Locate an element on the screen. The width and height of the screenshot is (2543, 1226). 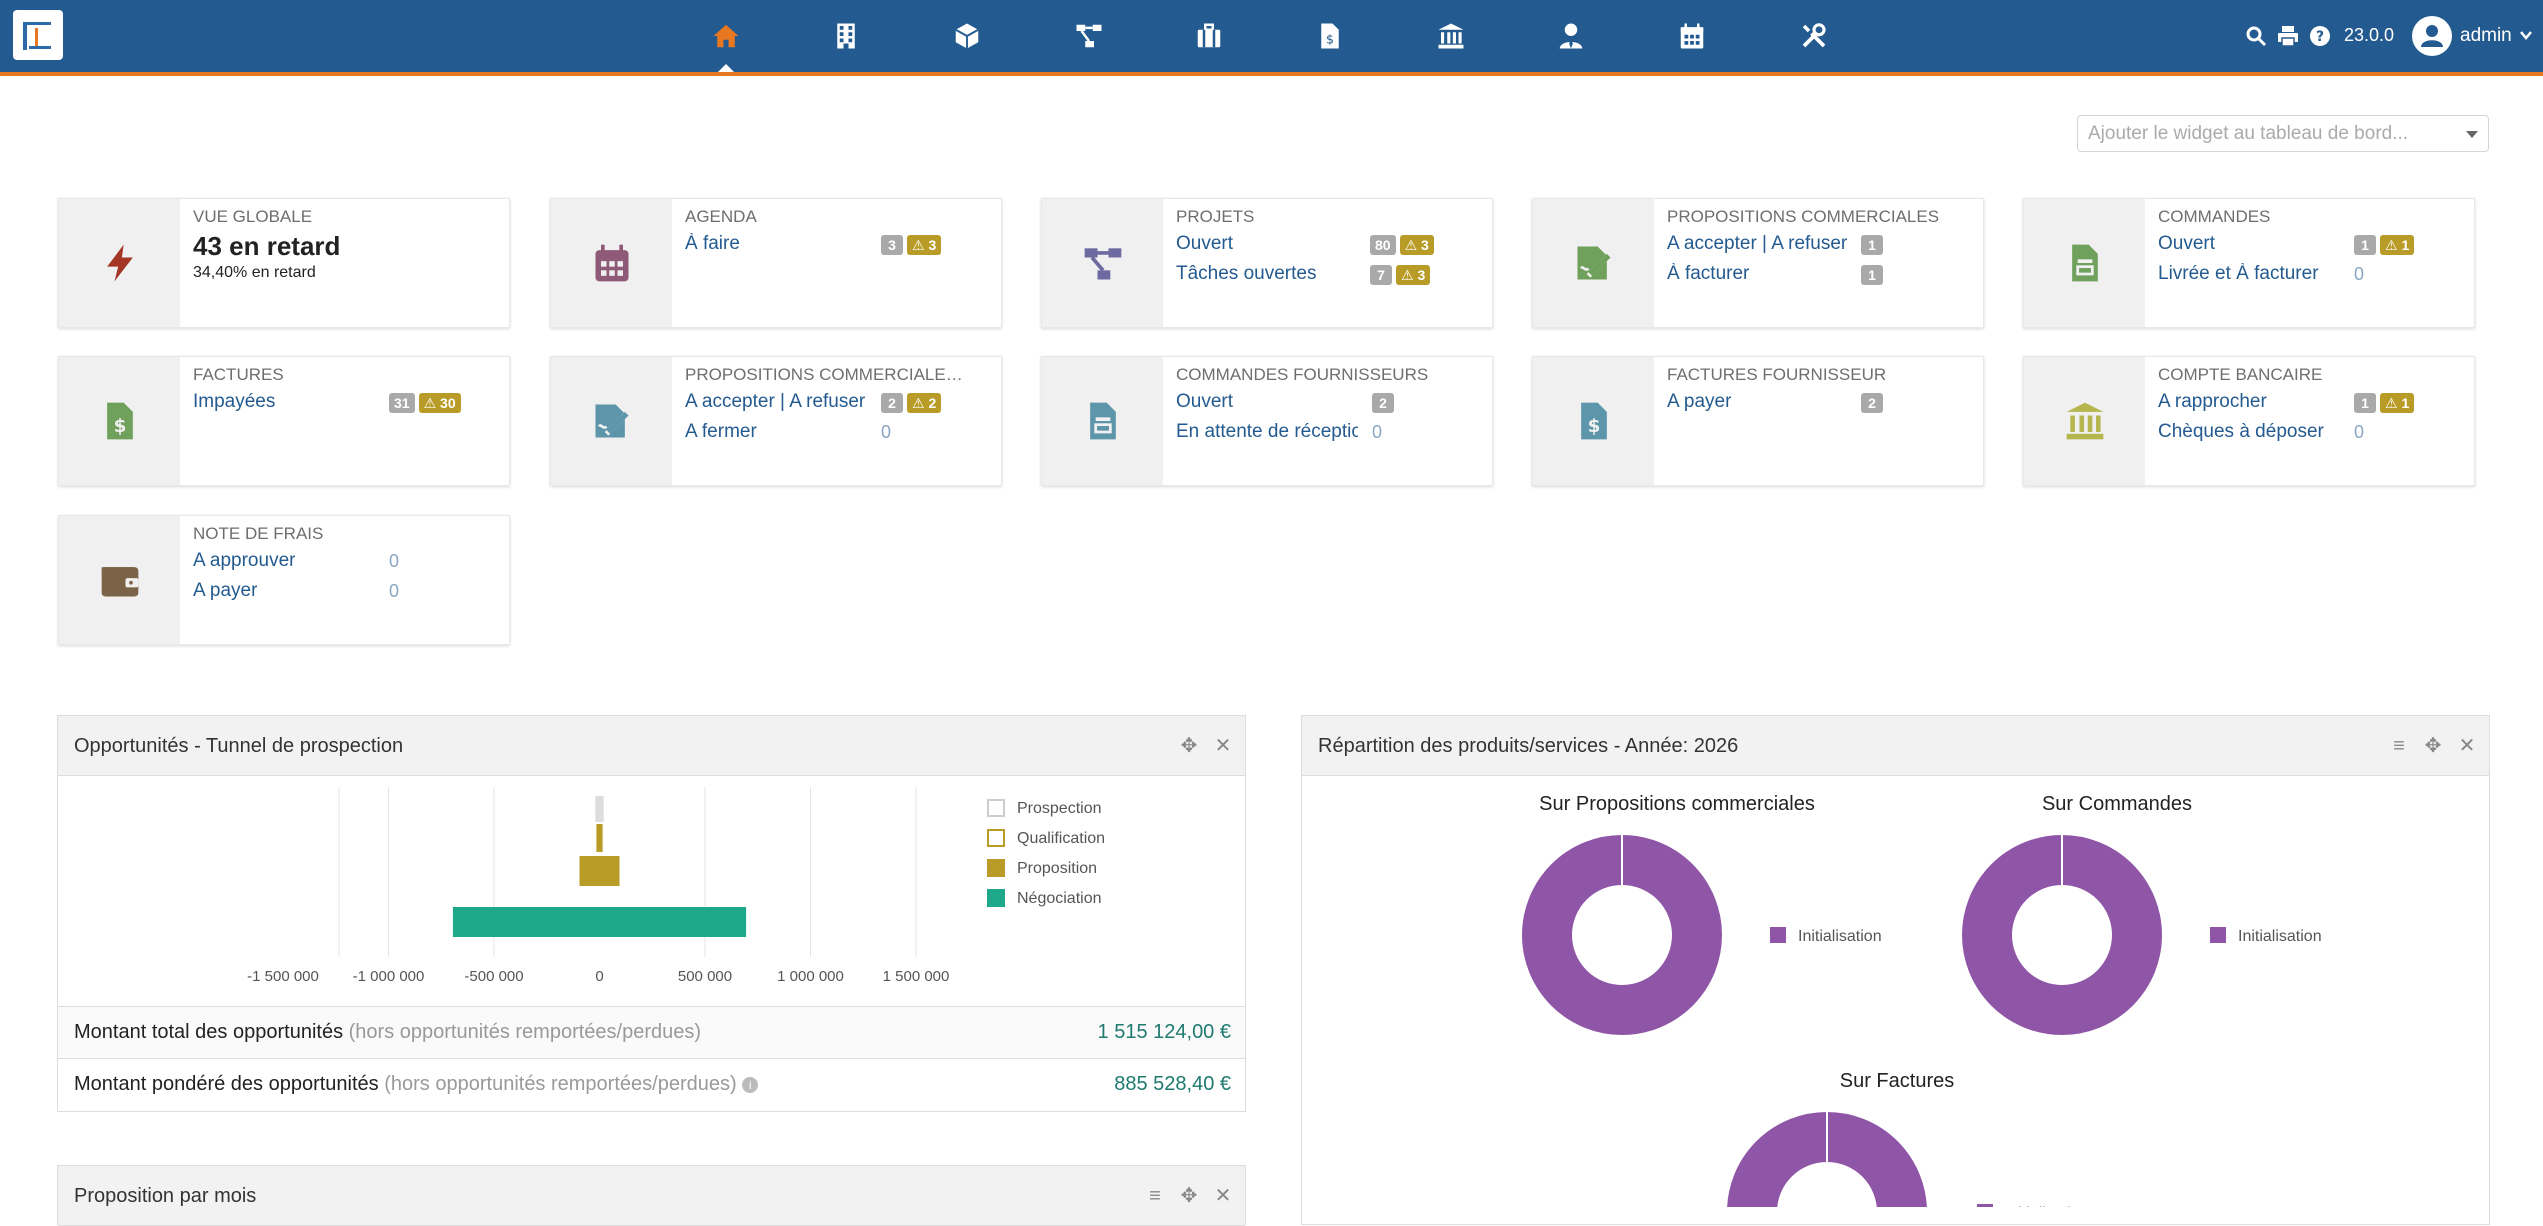
factures-f-pay-line: A payer 2 is located at coordinates (1820, 402).